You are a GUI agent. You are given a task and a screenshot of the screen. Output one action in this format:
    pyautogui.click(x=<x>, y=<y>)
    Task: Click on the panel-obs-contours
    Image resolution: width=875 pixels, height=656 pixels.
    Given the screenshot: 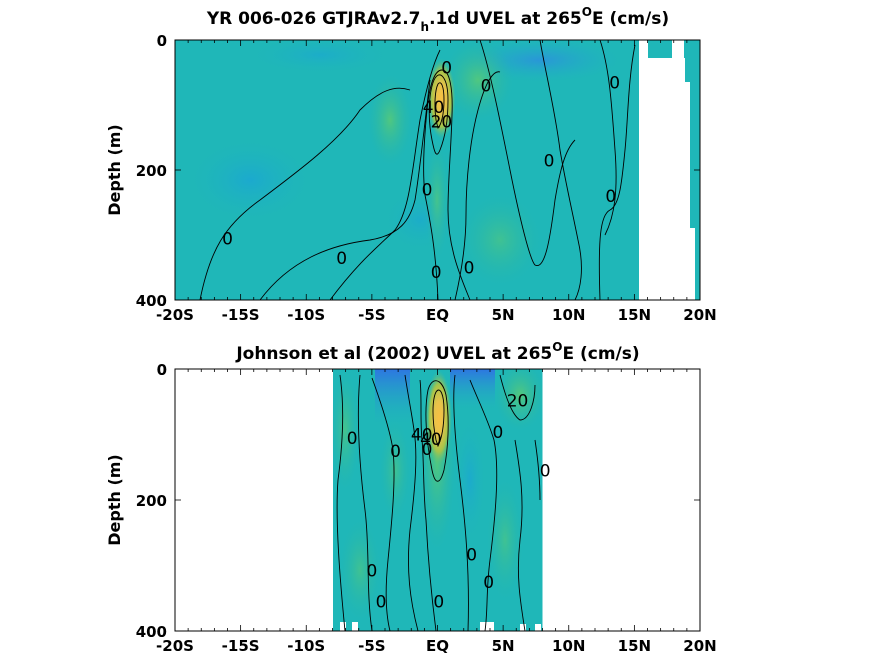 What is the action you would take?
    pyautogui.click(x=438, y=503)
    